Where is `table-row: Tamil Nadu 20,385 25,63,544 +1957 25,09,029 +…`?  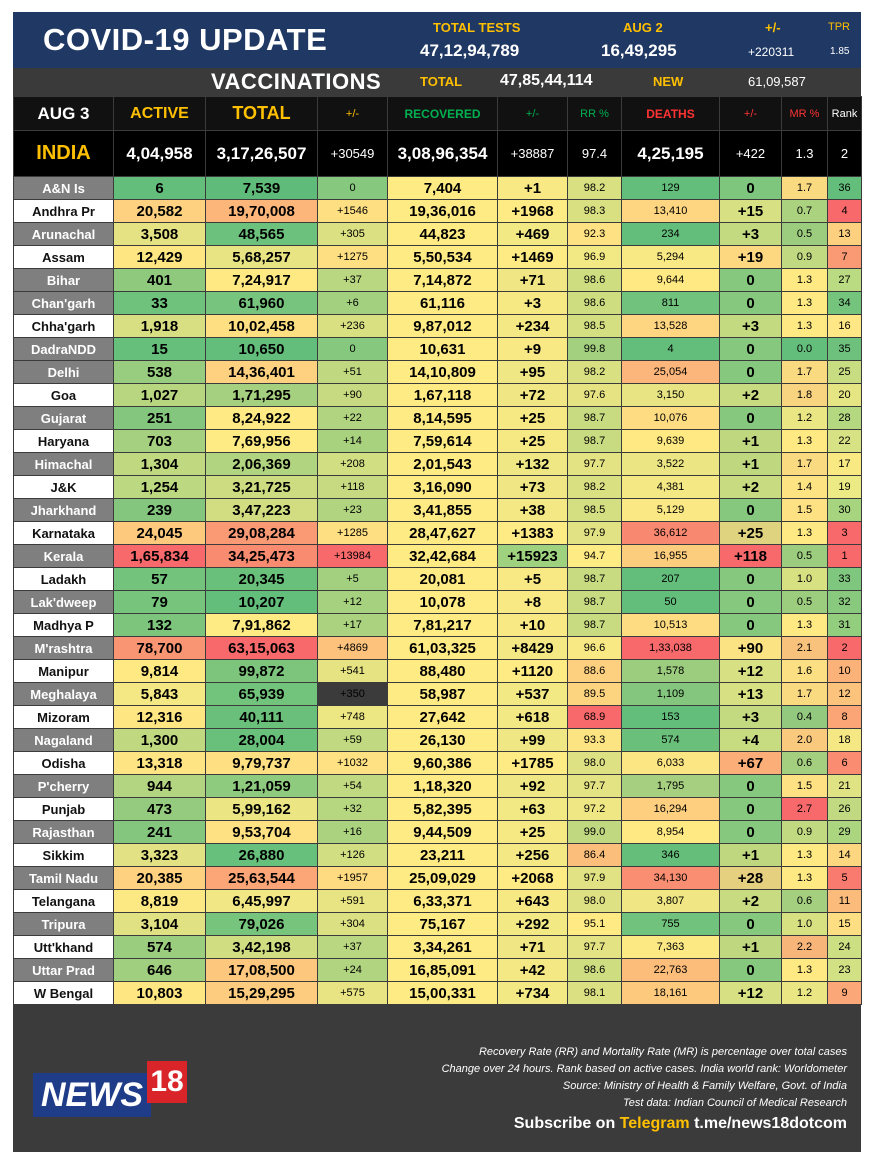
table-row: Tamil Nadu 20,385 25,63,544 +1957 25,09,029 +… is located at coordinates (437, 878).